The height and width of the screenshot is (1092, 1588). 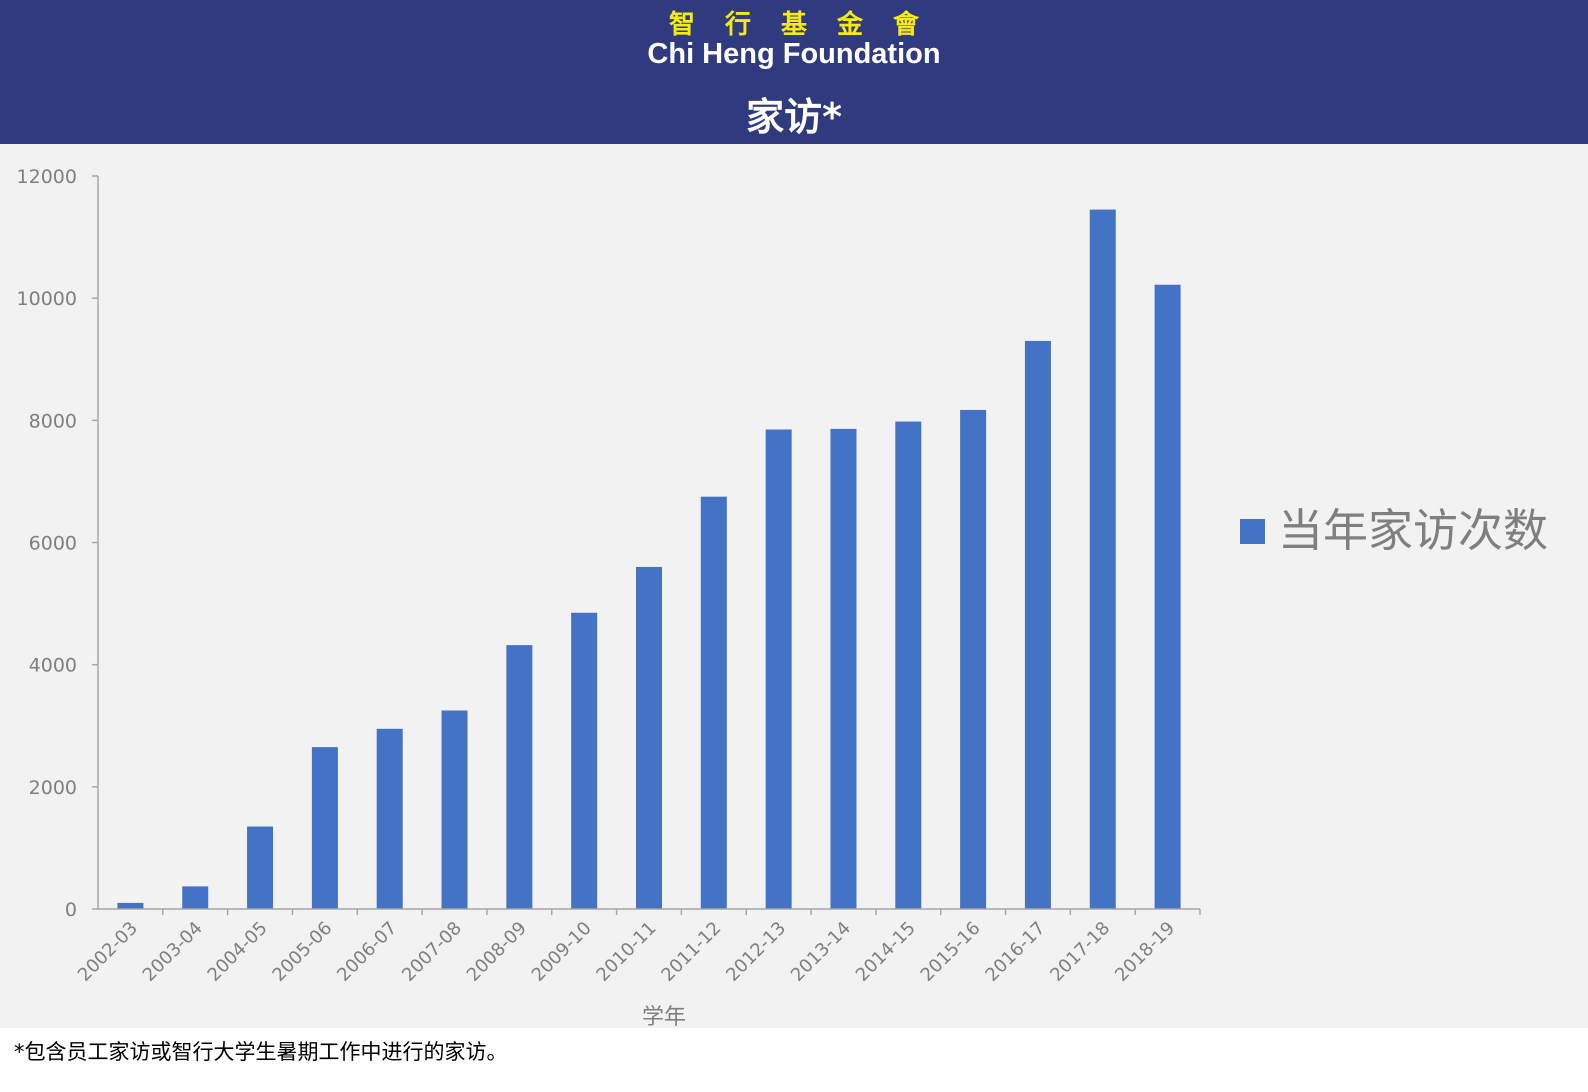 I want to click on footnote: *包含员工家访或智行大学生暑期工作中进行的家访。, so click(x=261, y=1052).